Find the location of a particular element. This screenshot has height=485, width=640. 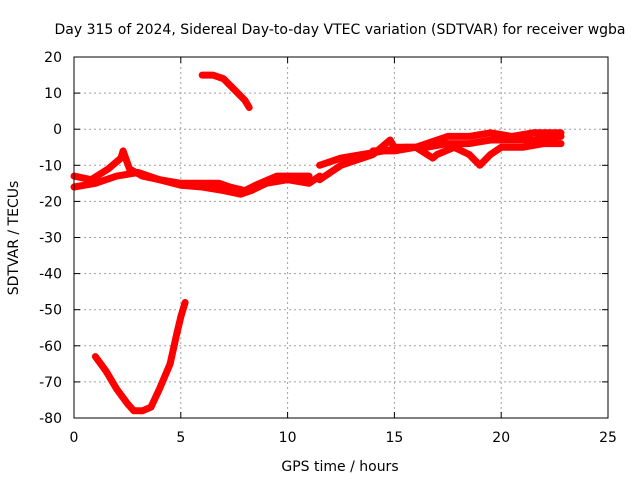

y-tick-label: -40 is located at coordinates (50, 275).